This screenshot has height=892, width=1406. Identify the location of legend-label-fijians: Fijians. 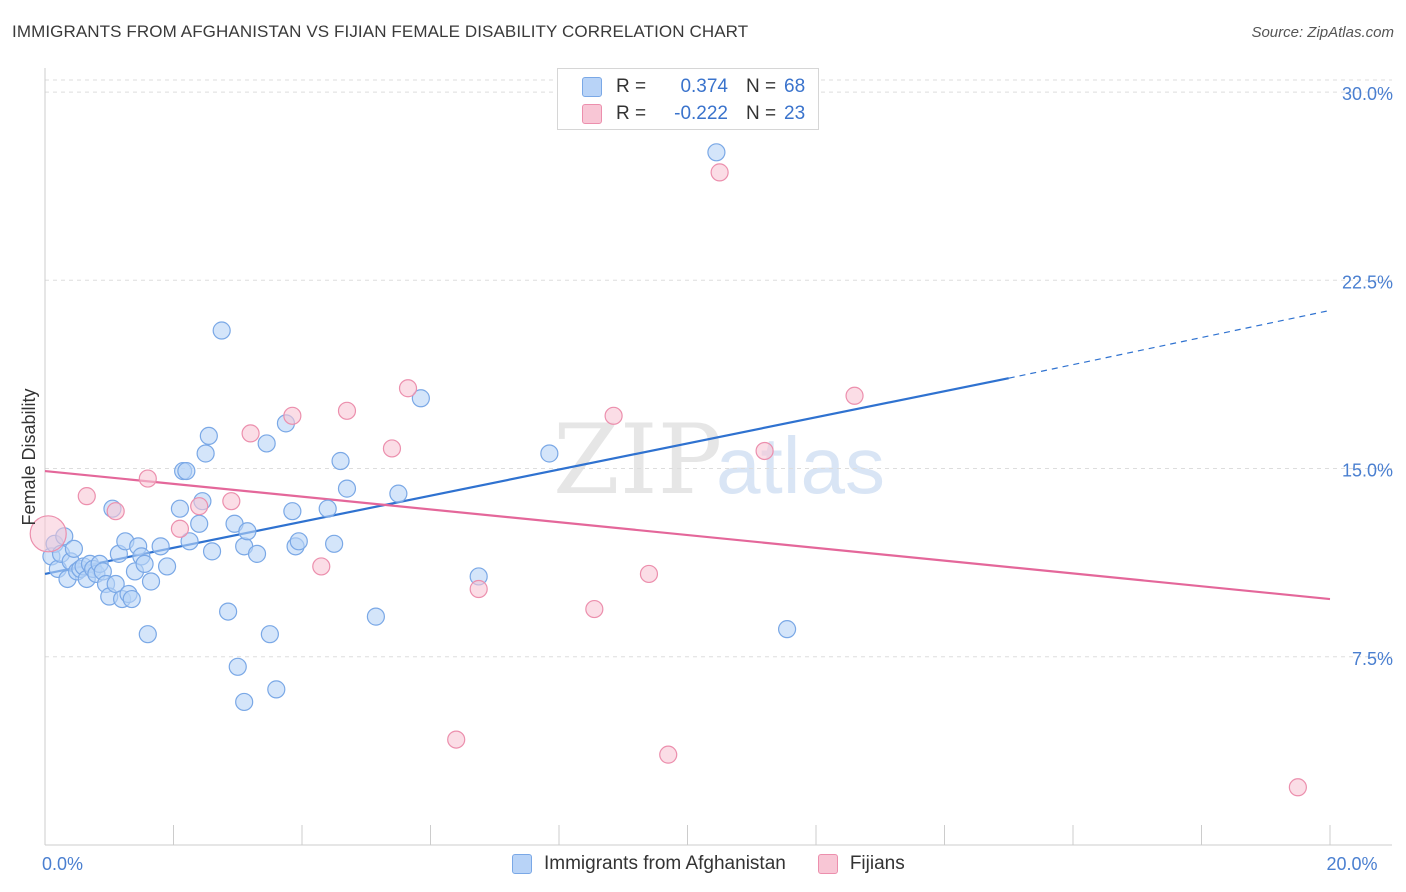
(877, 863).